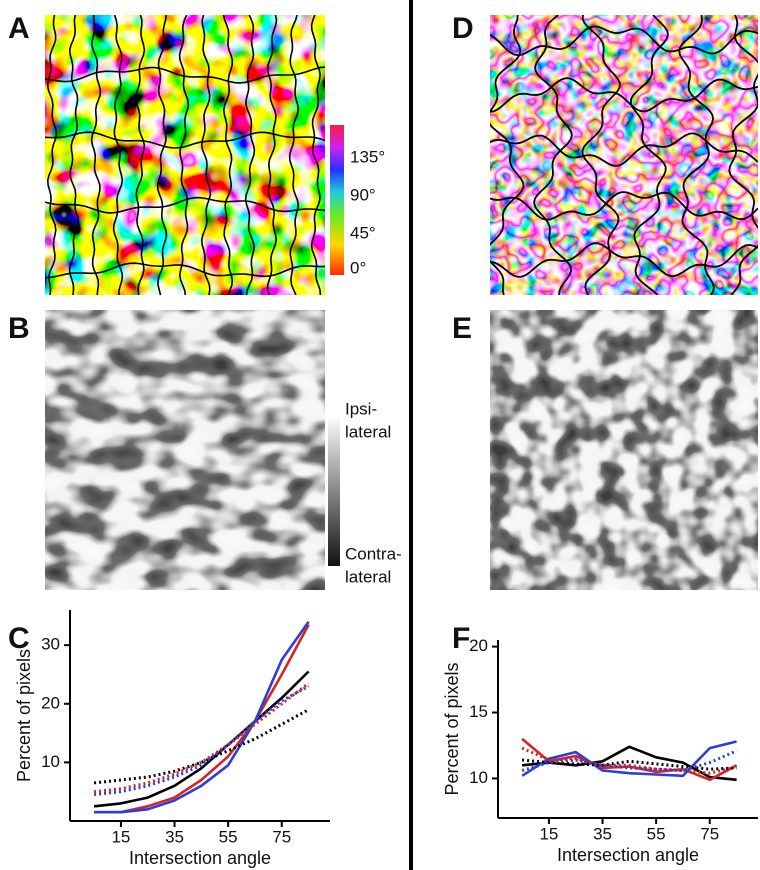  What do you see at coordinates (462, 328) in the screenshot?
I see `panel-label: E` at bounding box center [462, 328].